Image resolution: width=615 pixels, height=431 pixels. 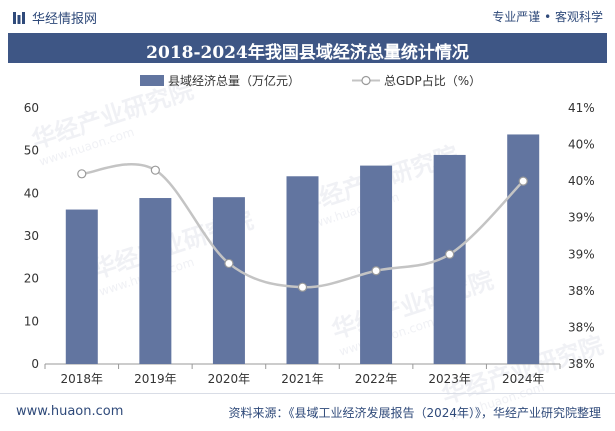 What do you see at coordinates (19, 17) in the screenshot?
I see `huajing-logo-icon` at bounding box center [19, 17].